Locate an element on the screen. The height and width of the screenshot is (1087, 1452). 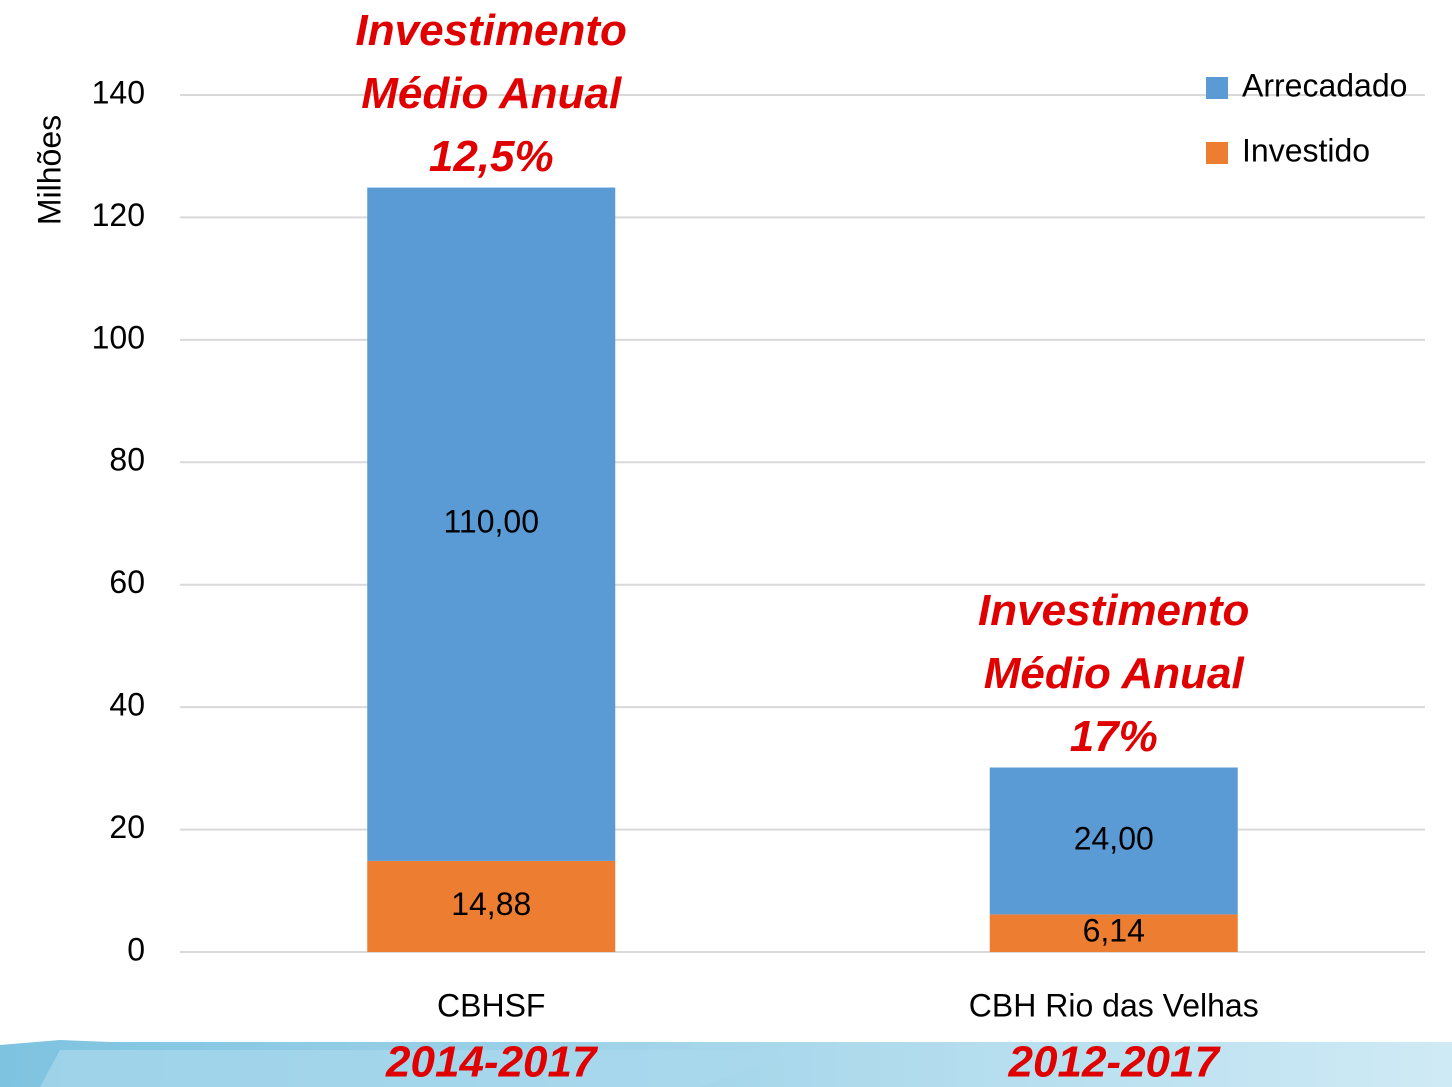
annotation: 12,5% is located at coordinates (491, 156).